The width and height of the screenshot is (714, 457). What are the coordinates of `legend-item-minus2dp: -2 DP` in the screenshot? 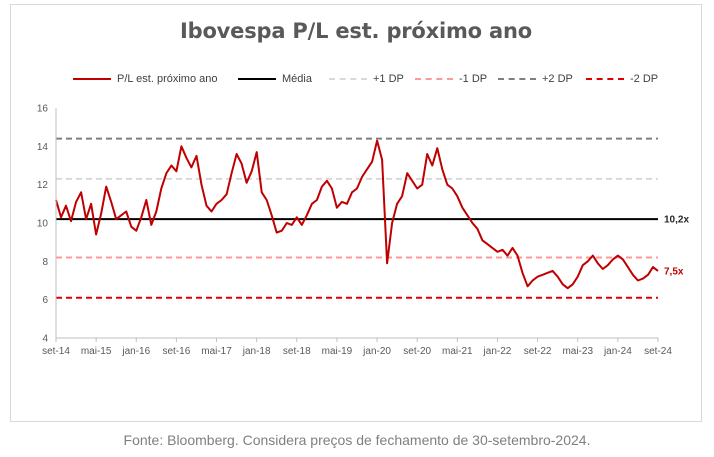 It's located at (622, 79).